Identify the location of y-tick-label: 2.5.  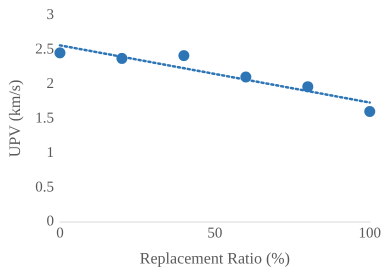
(44, 49).